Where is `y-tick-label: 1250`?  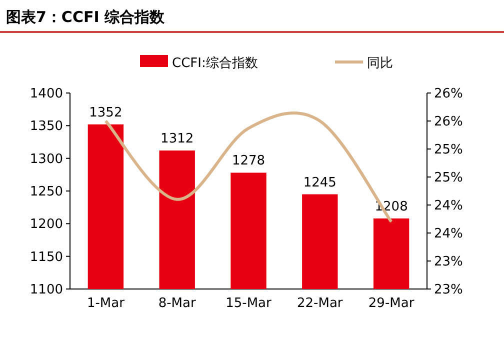
y-tick-label: 1250 is located at coordinates (46, 192).